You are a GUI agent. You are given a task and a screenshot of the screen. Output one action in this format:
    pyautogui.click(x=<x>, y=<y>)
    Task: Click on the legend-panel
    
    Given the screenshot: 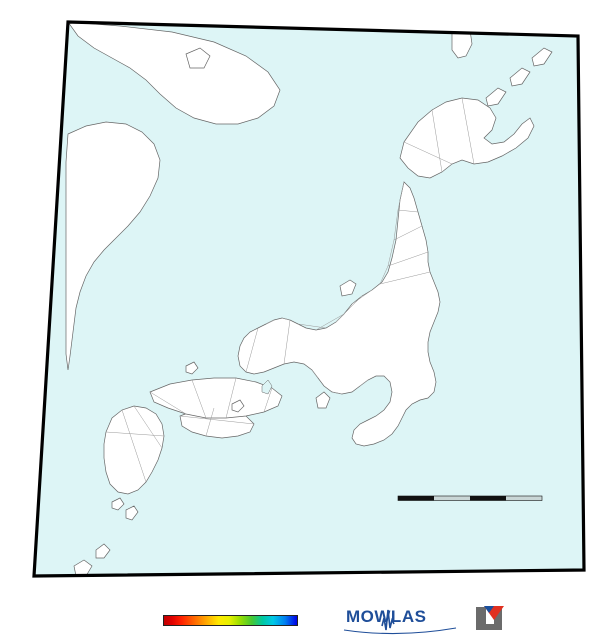 What is the action you would take?
    pyautogui.click(x=300, y=618)
    